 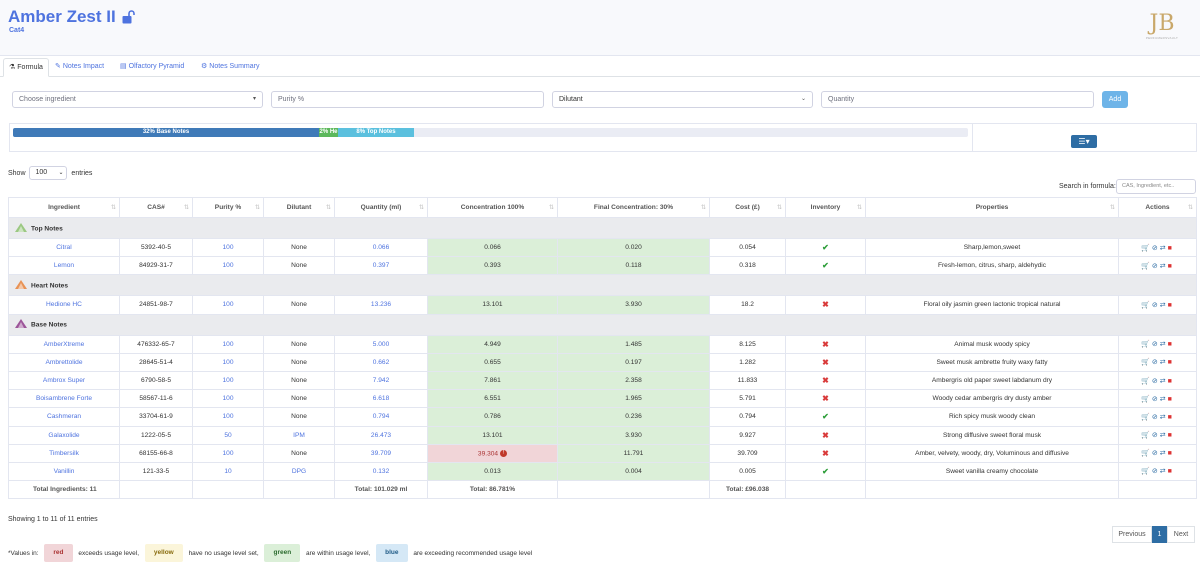 I want to click on col-properties: Properties ⇅, so click(x=992, y=207).